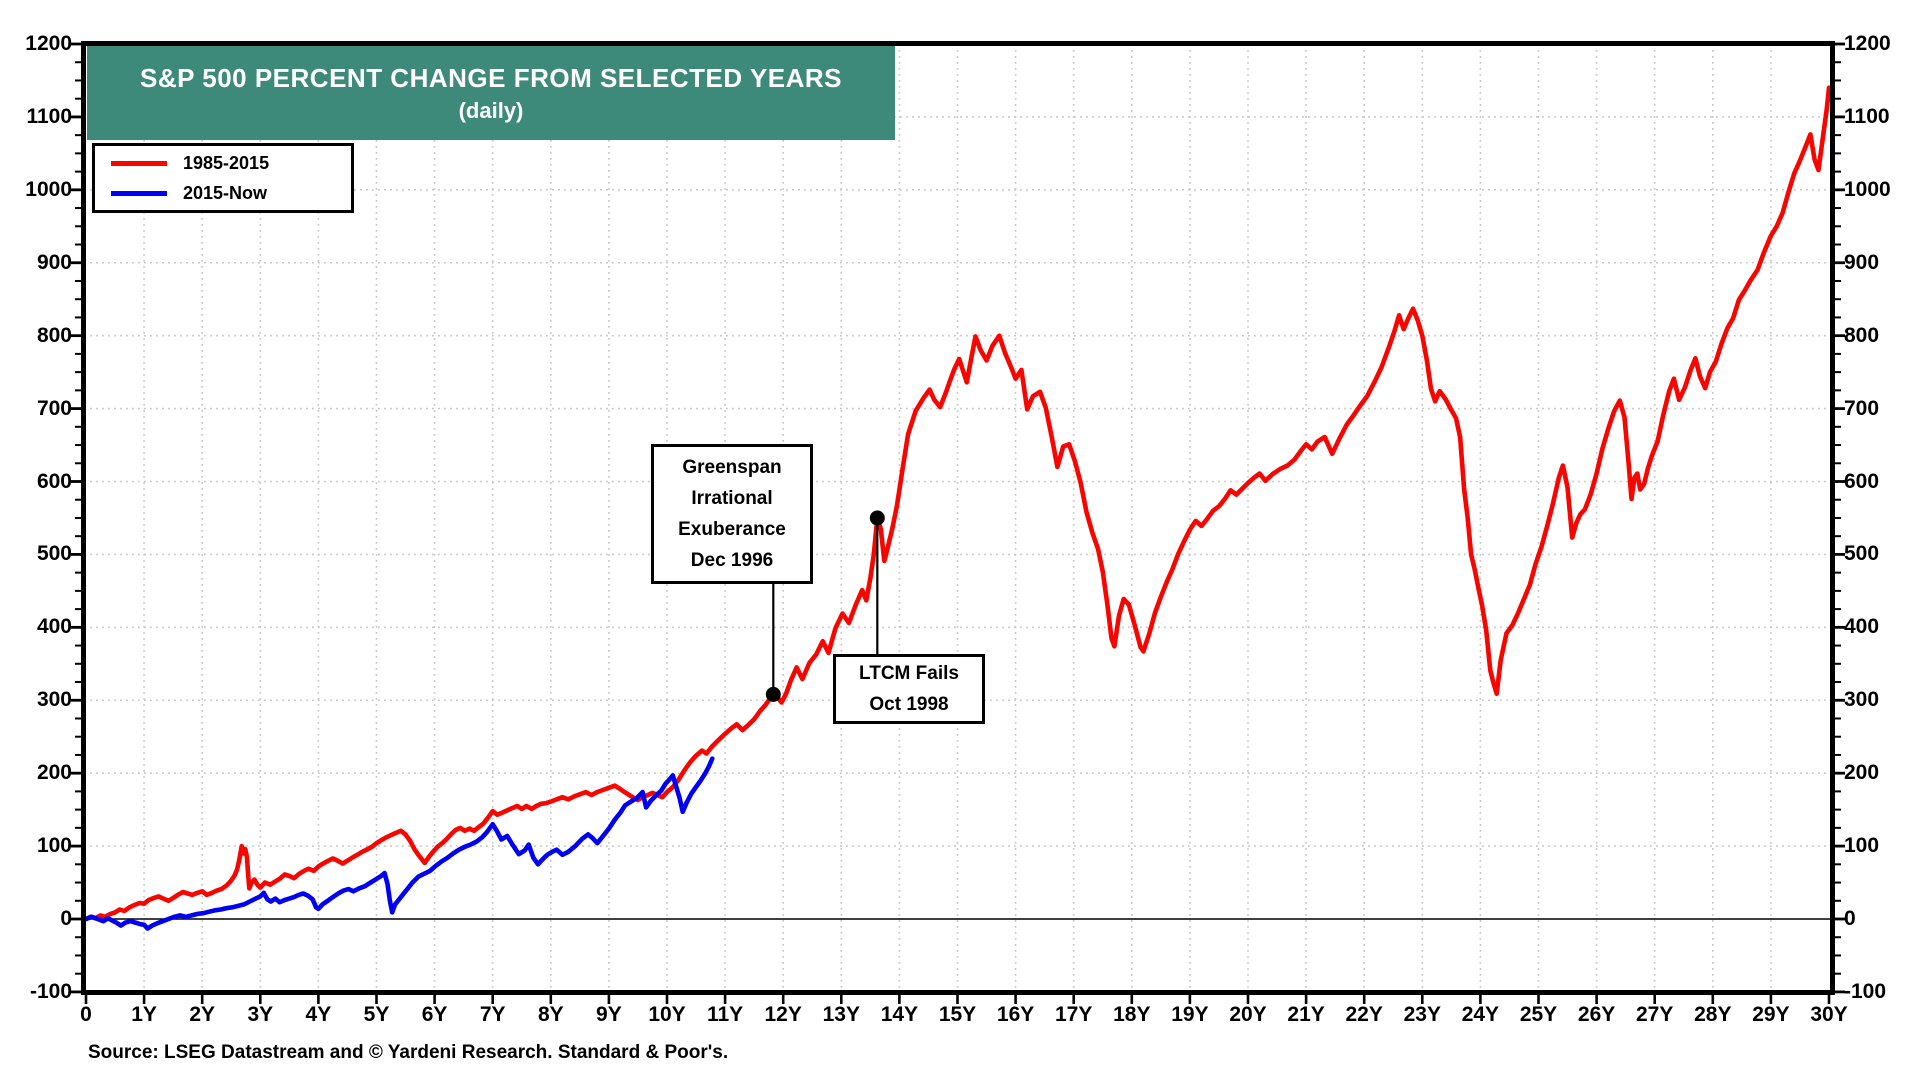 The image size is (1920, 1080). I want to click on x-axis-label: 17Y, so click(1074, 1014).